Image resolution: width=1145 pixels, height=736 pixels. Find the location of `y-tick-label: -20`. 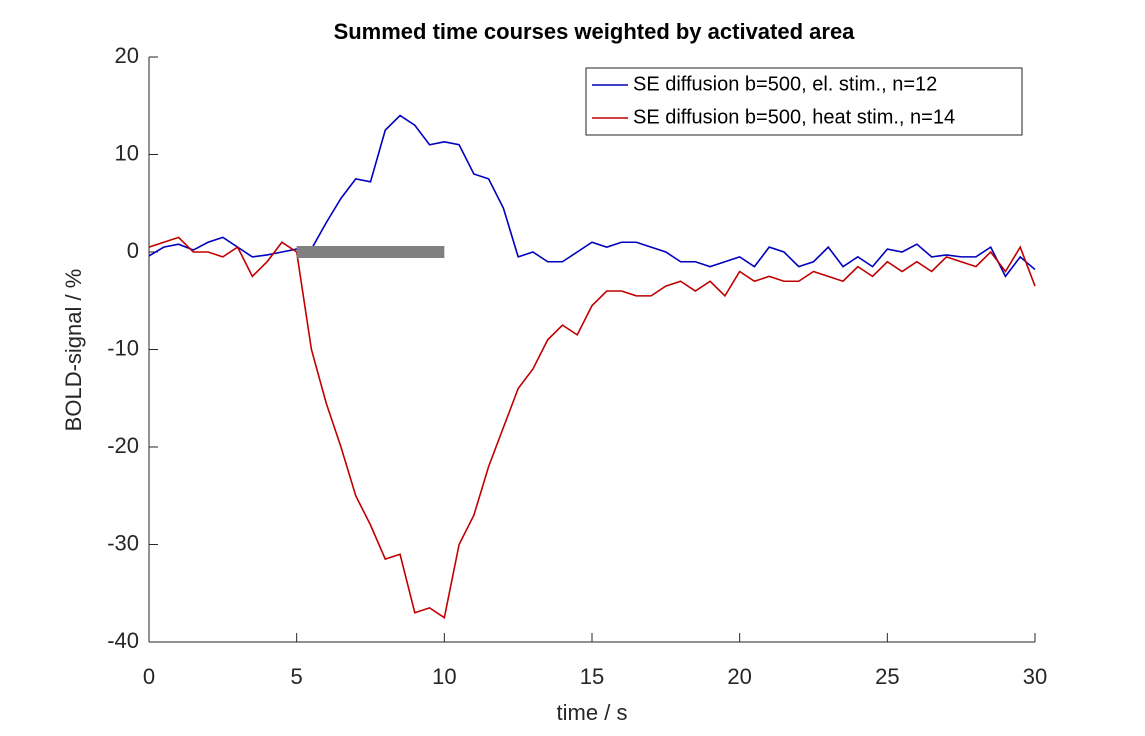

y-tick-label: -20 is located at coordinates (123, 445).